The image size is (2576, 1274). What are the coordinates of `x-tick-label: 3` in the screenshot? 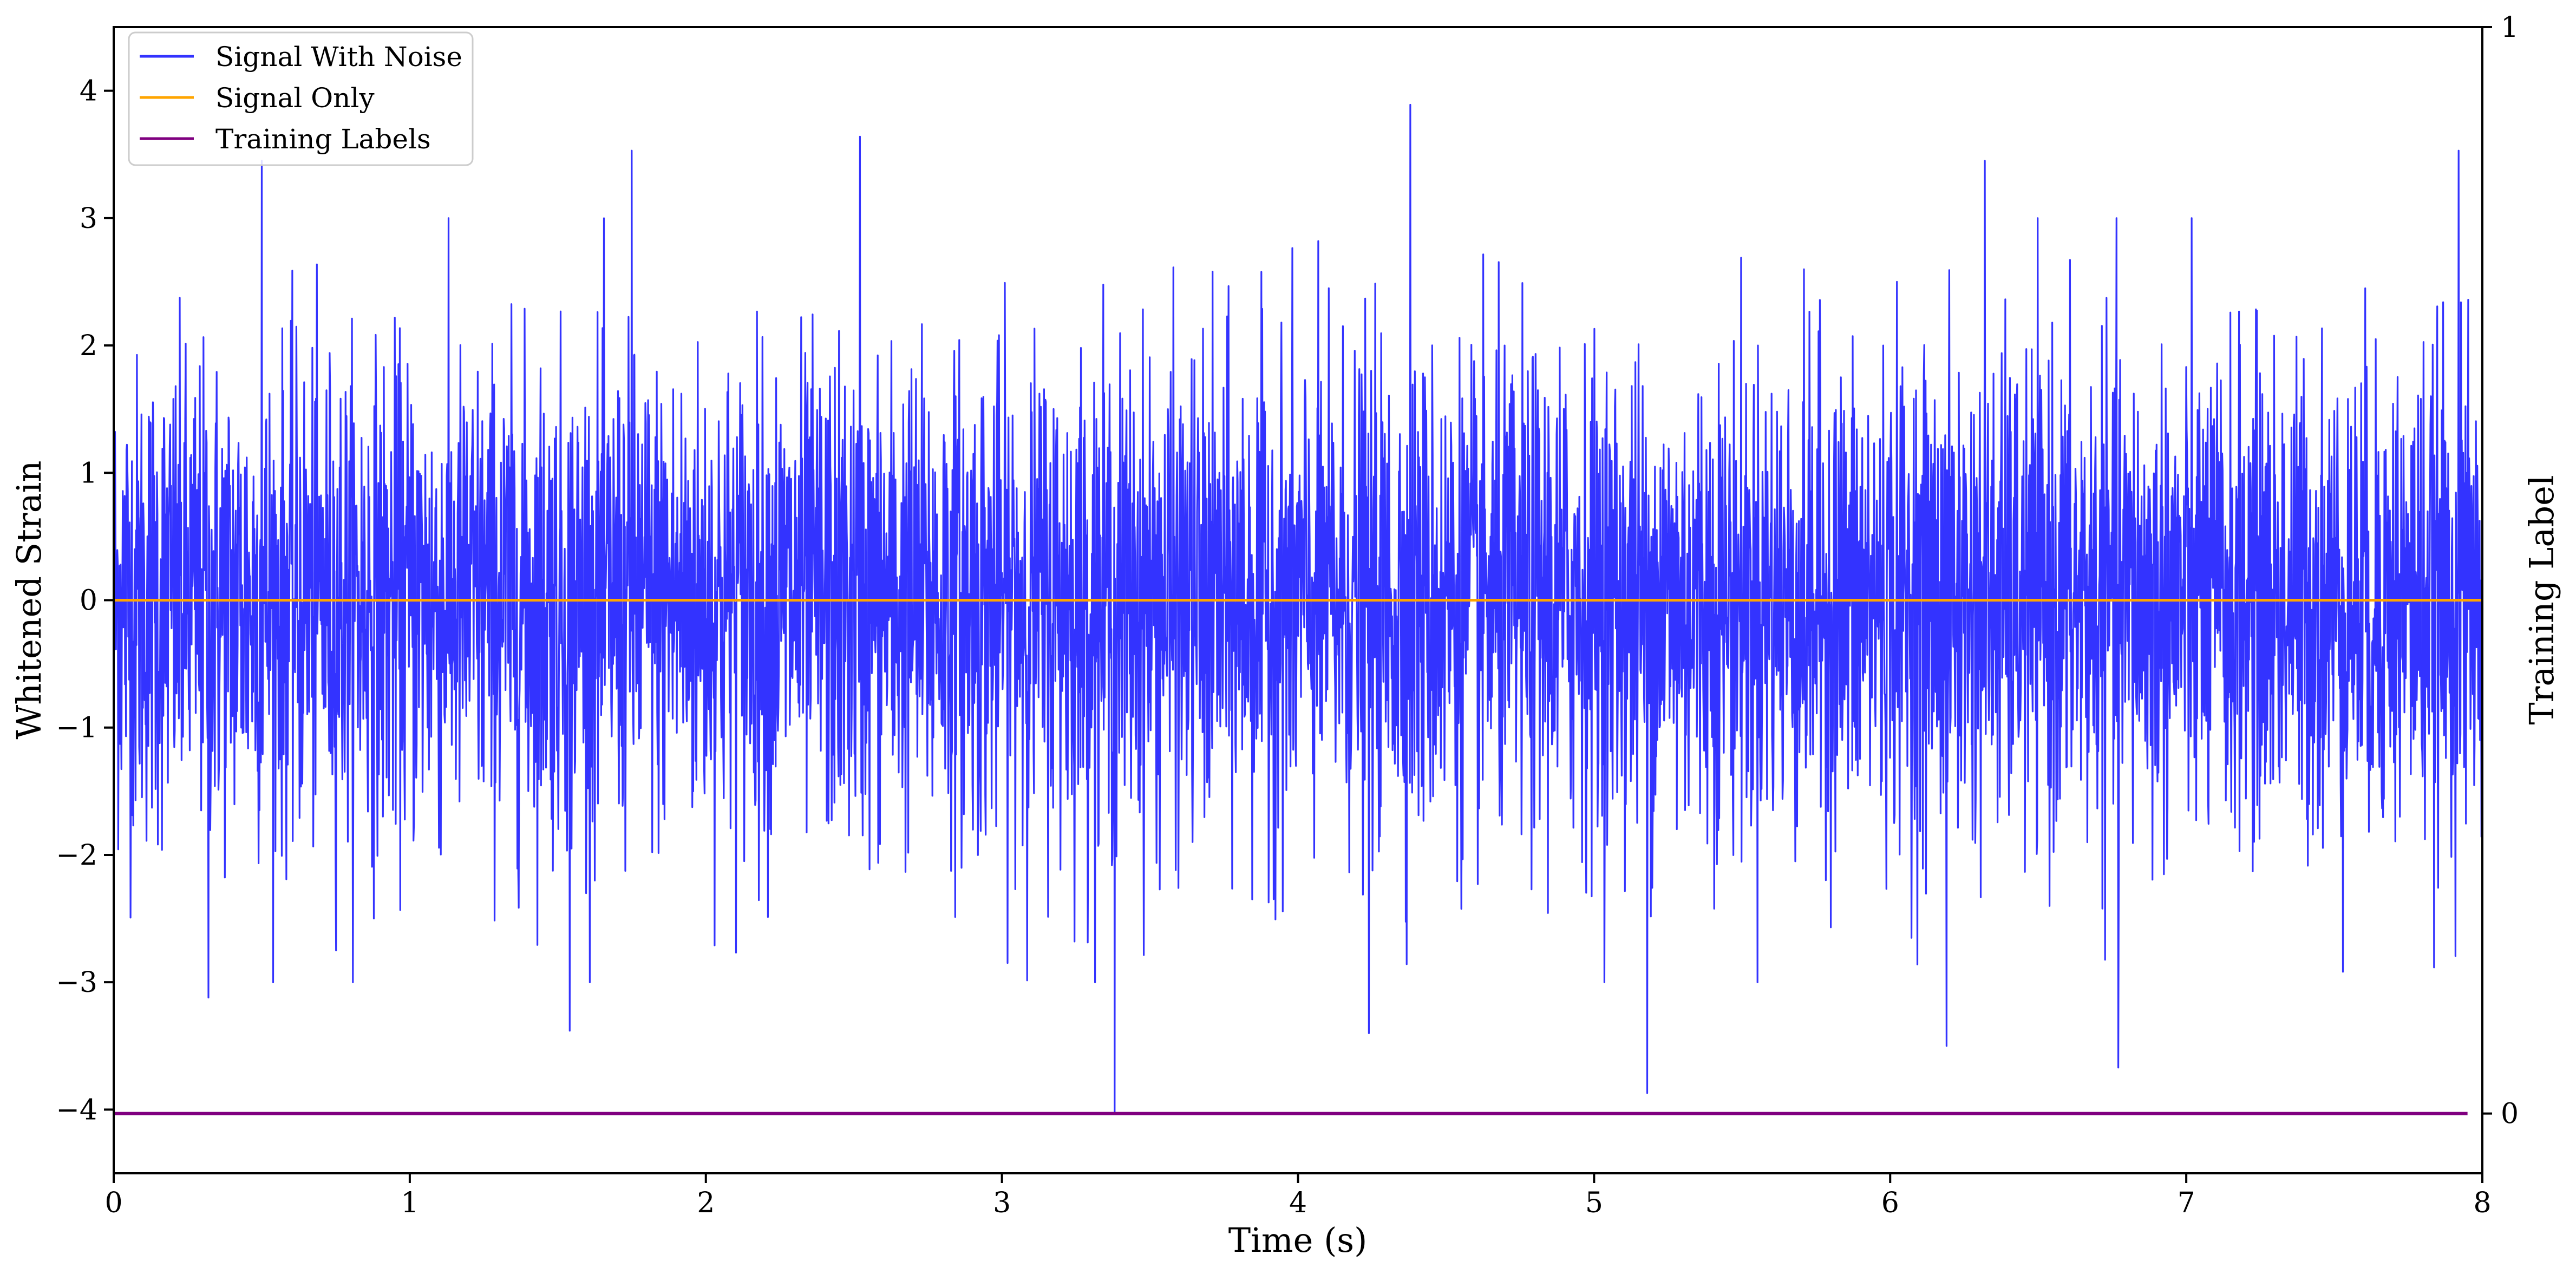 It's located at (1002, 1203).